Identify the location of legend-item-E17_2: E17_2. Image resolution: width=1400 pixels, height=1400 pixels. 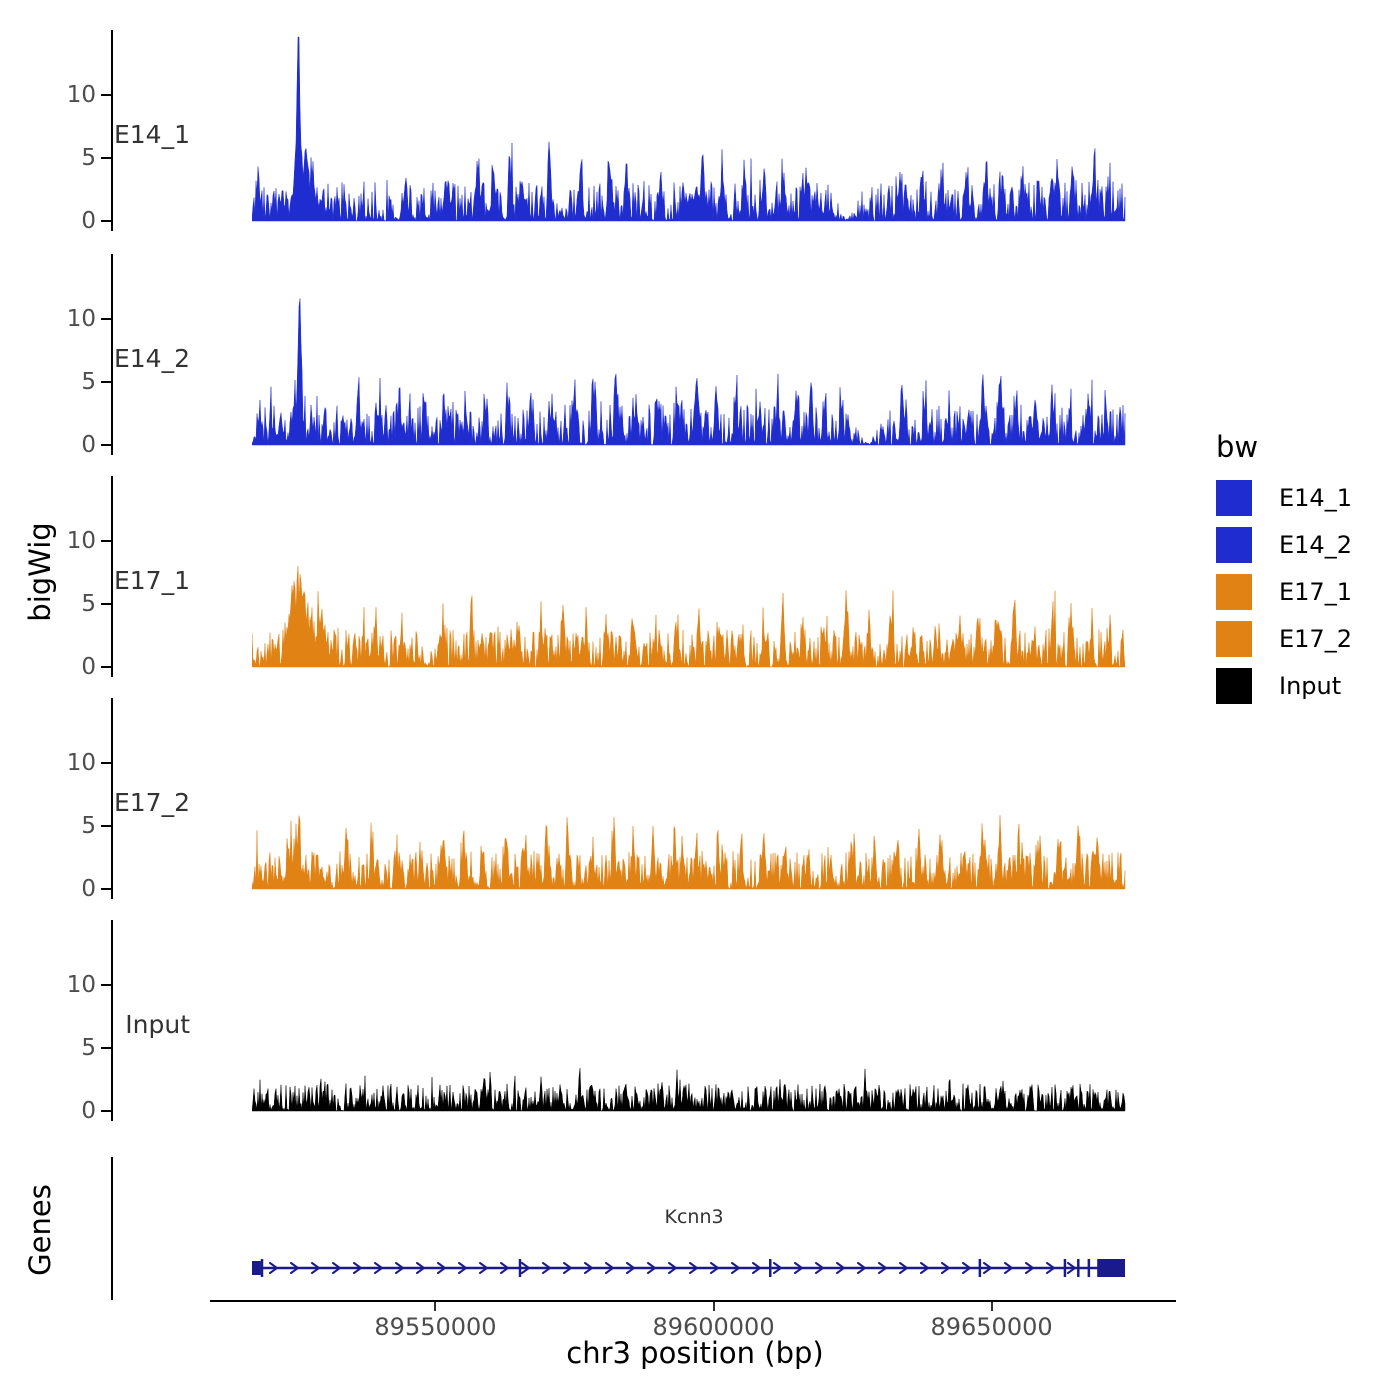
(1306, 639).